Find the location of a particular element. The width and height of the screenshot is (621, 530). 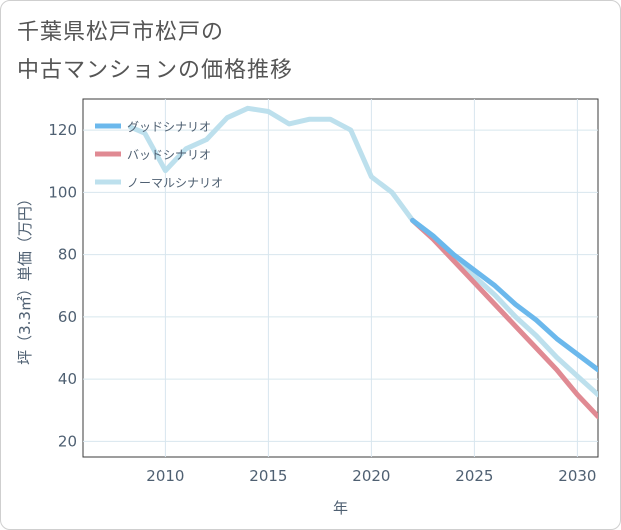

legend-item: グッドシナリオ is located at coordinates (153, 127).